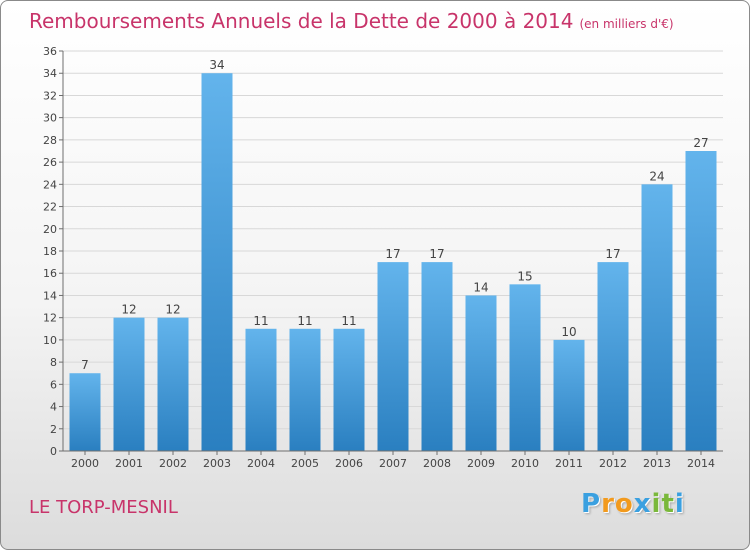  I want to click on y-tick-label: 0, so click(53, 451).